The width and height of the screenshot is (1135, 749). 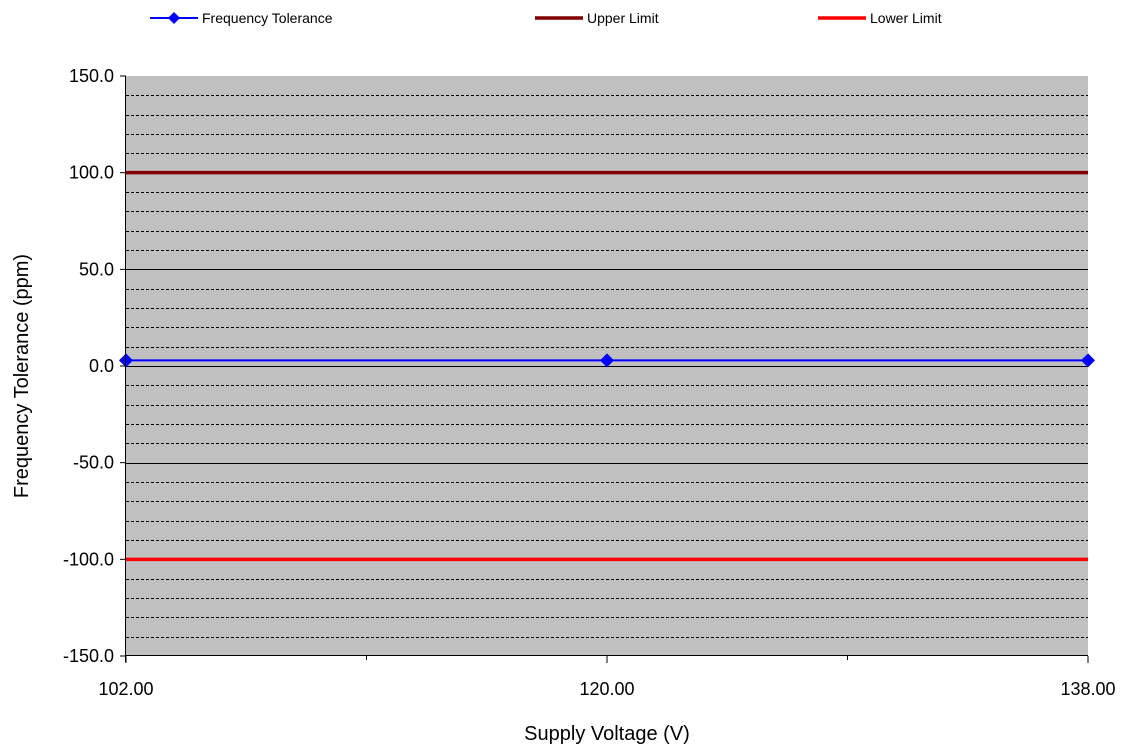 I want to click on y-tick-label: 150.0, so click(x=91, y=76).